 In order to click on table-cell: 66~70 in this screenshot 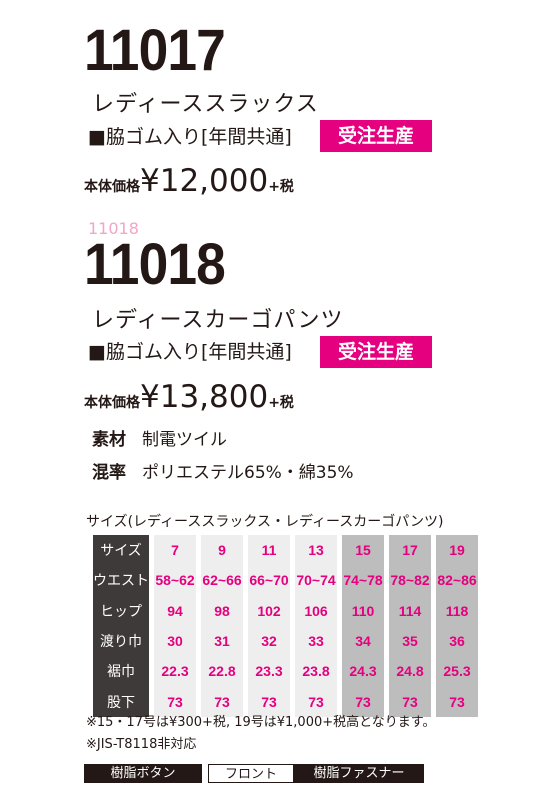, I will do `click(269, 580)`.